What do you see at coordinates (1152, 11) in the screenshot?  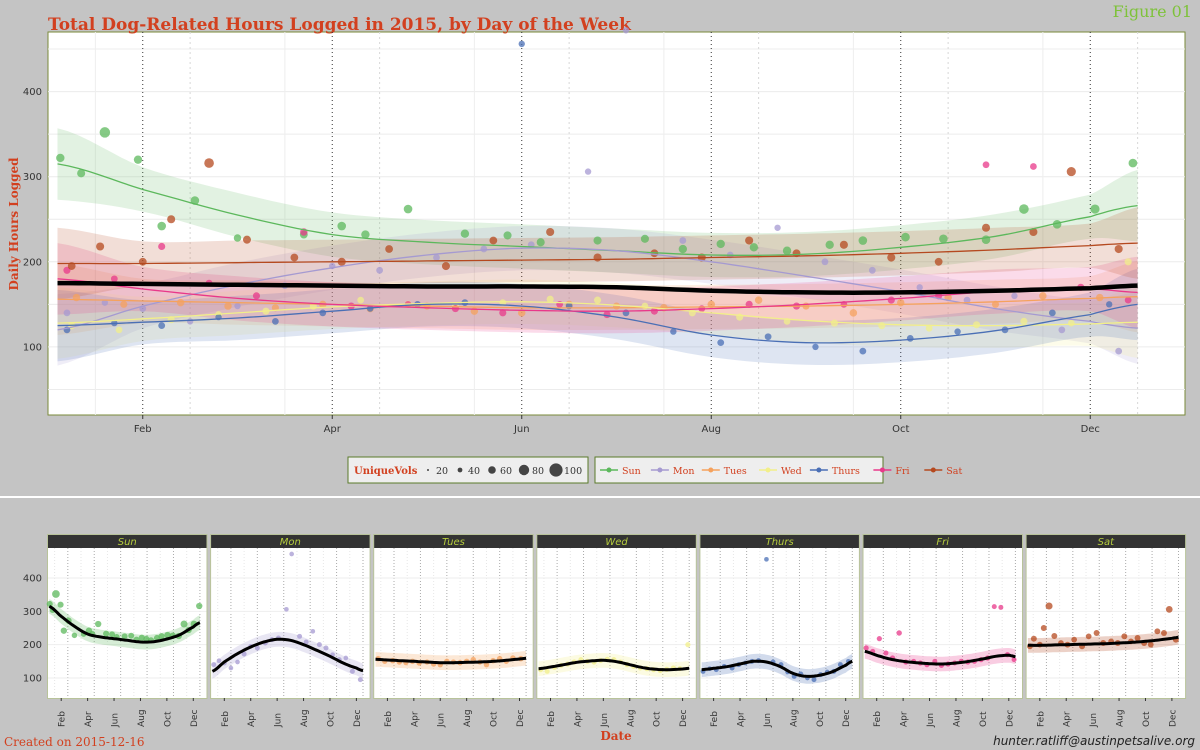 I see `figure-label: Figure 01` at bounding box center [1152, 11].